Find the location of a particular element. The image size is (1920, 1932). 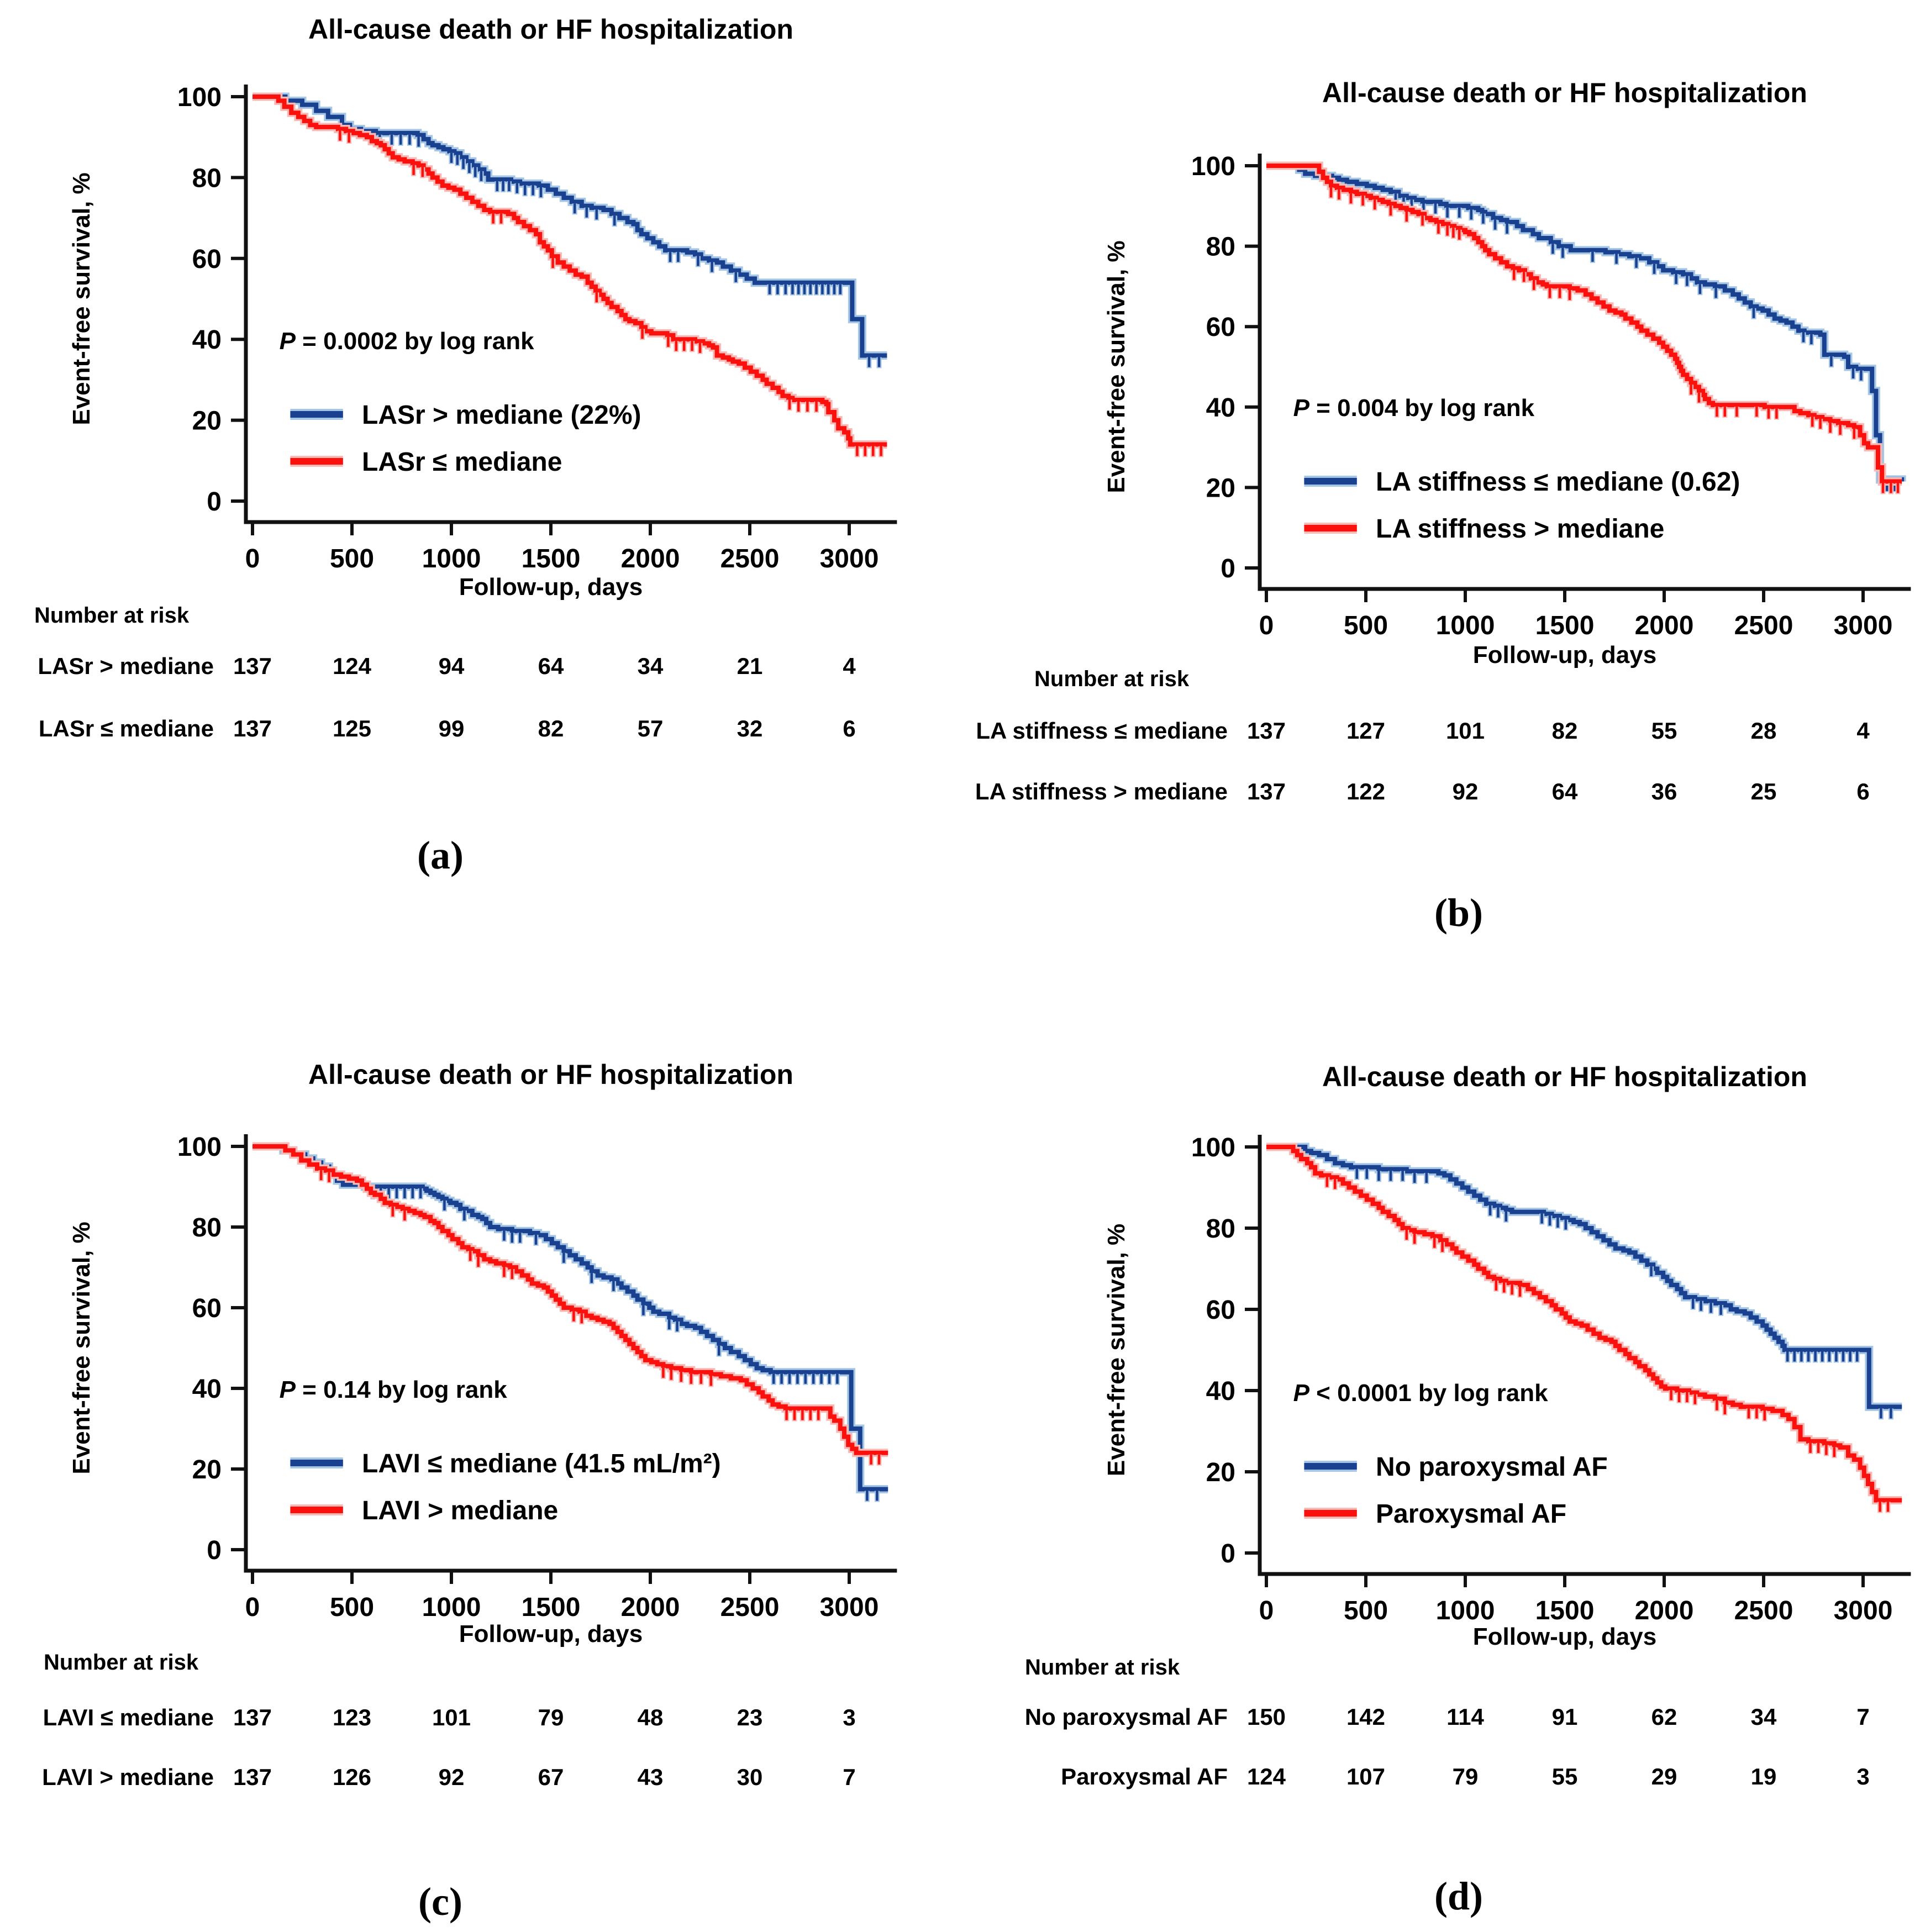

risk-count: 142 is located at coordinates (1365, 1717).